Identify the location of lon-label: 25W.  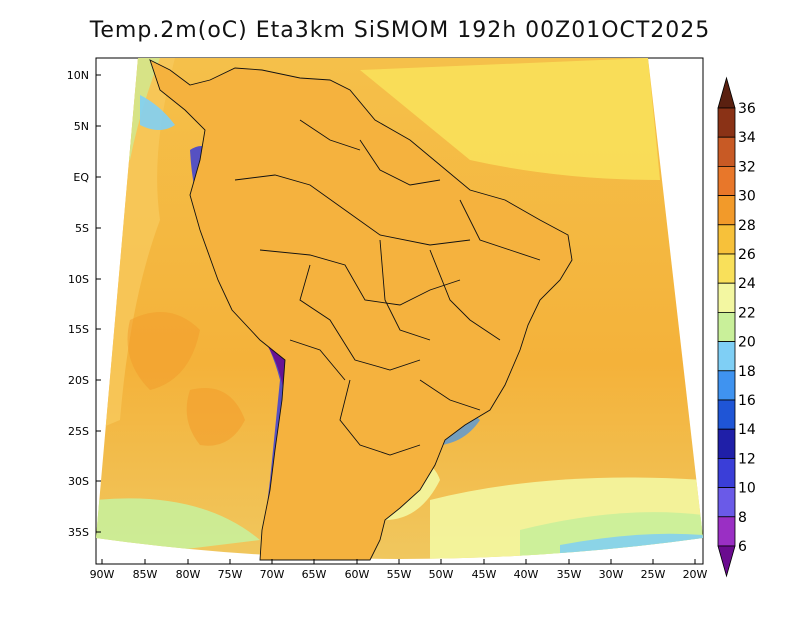
(653, 574).